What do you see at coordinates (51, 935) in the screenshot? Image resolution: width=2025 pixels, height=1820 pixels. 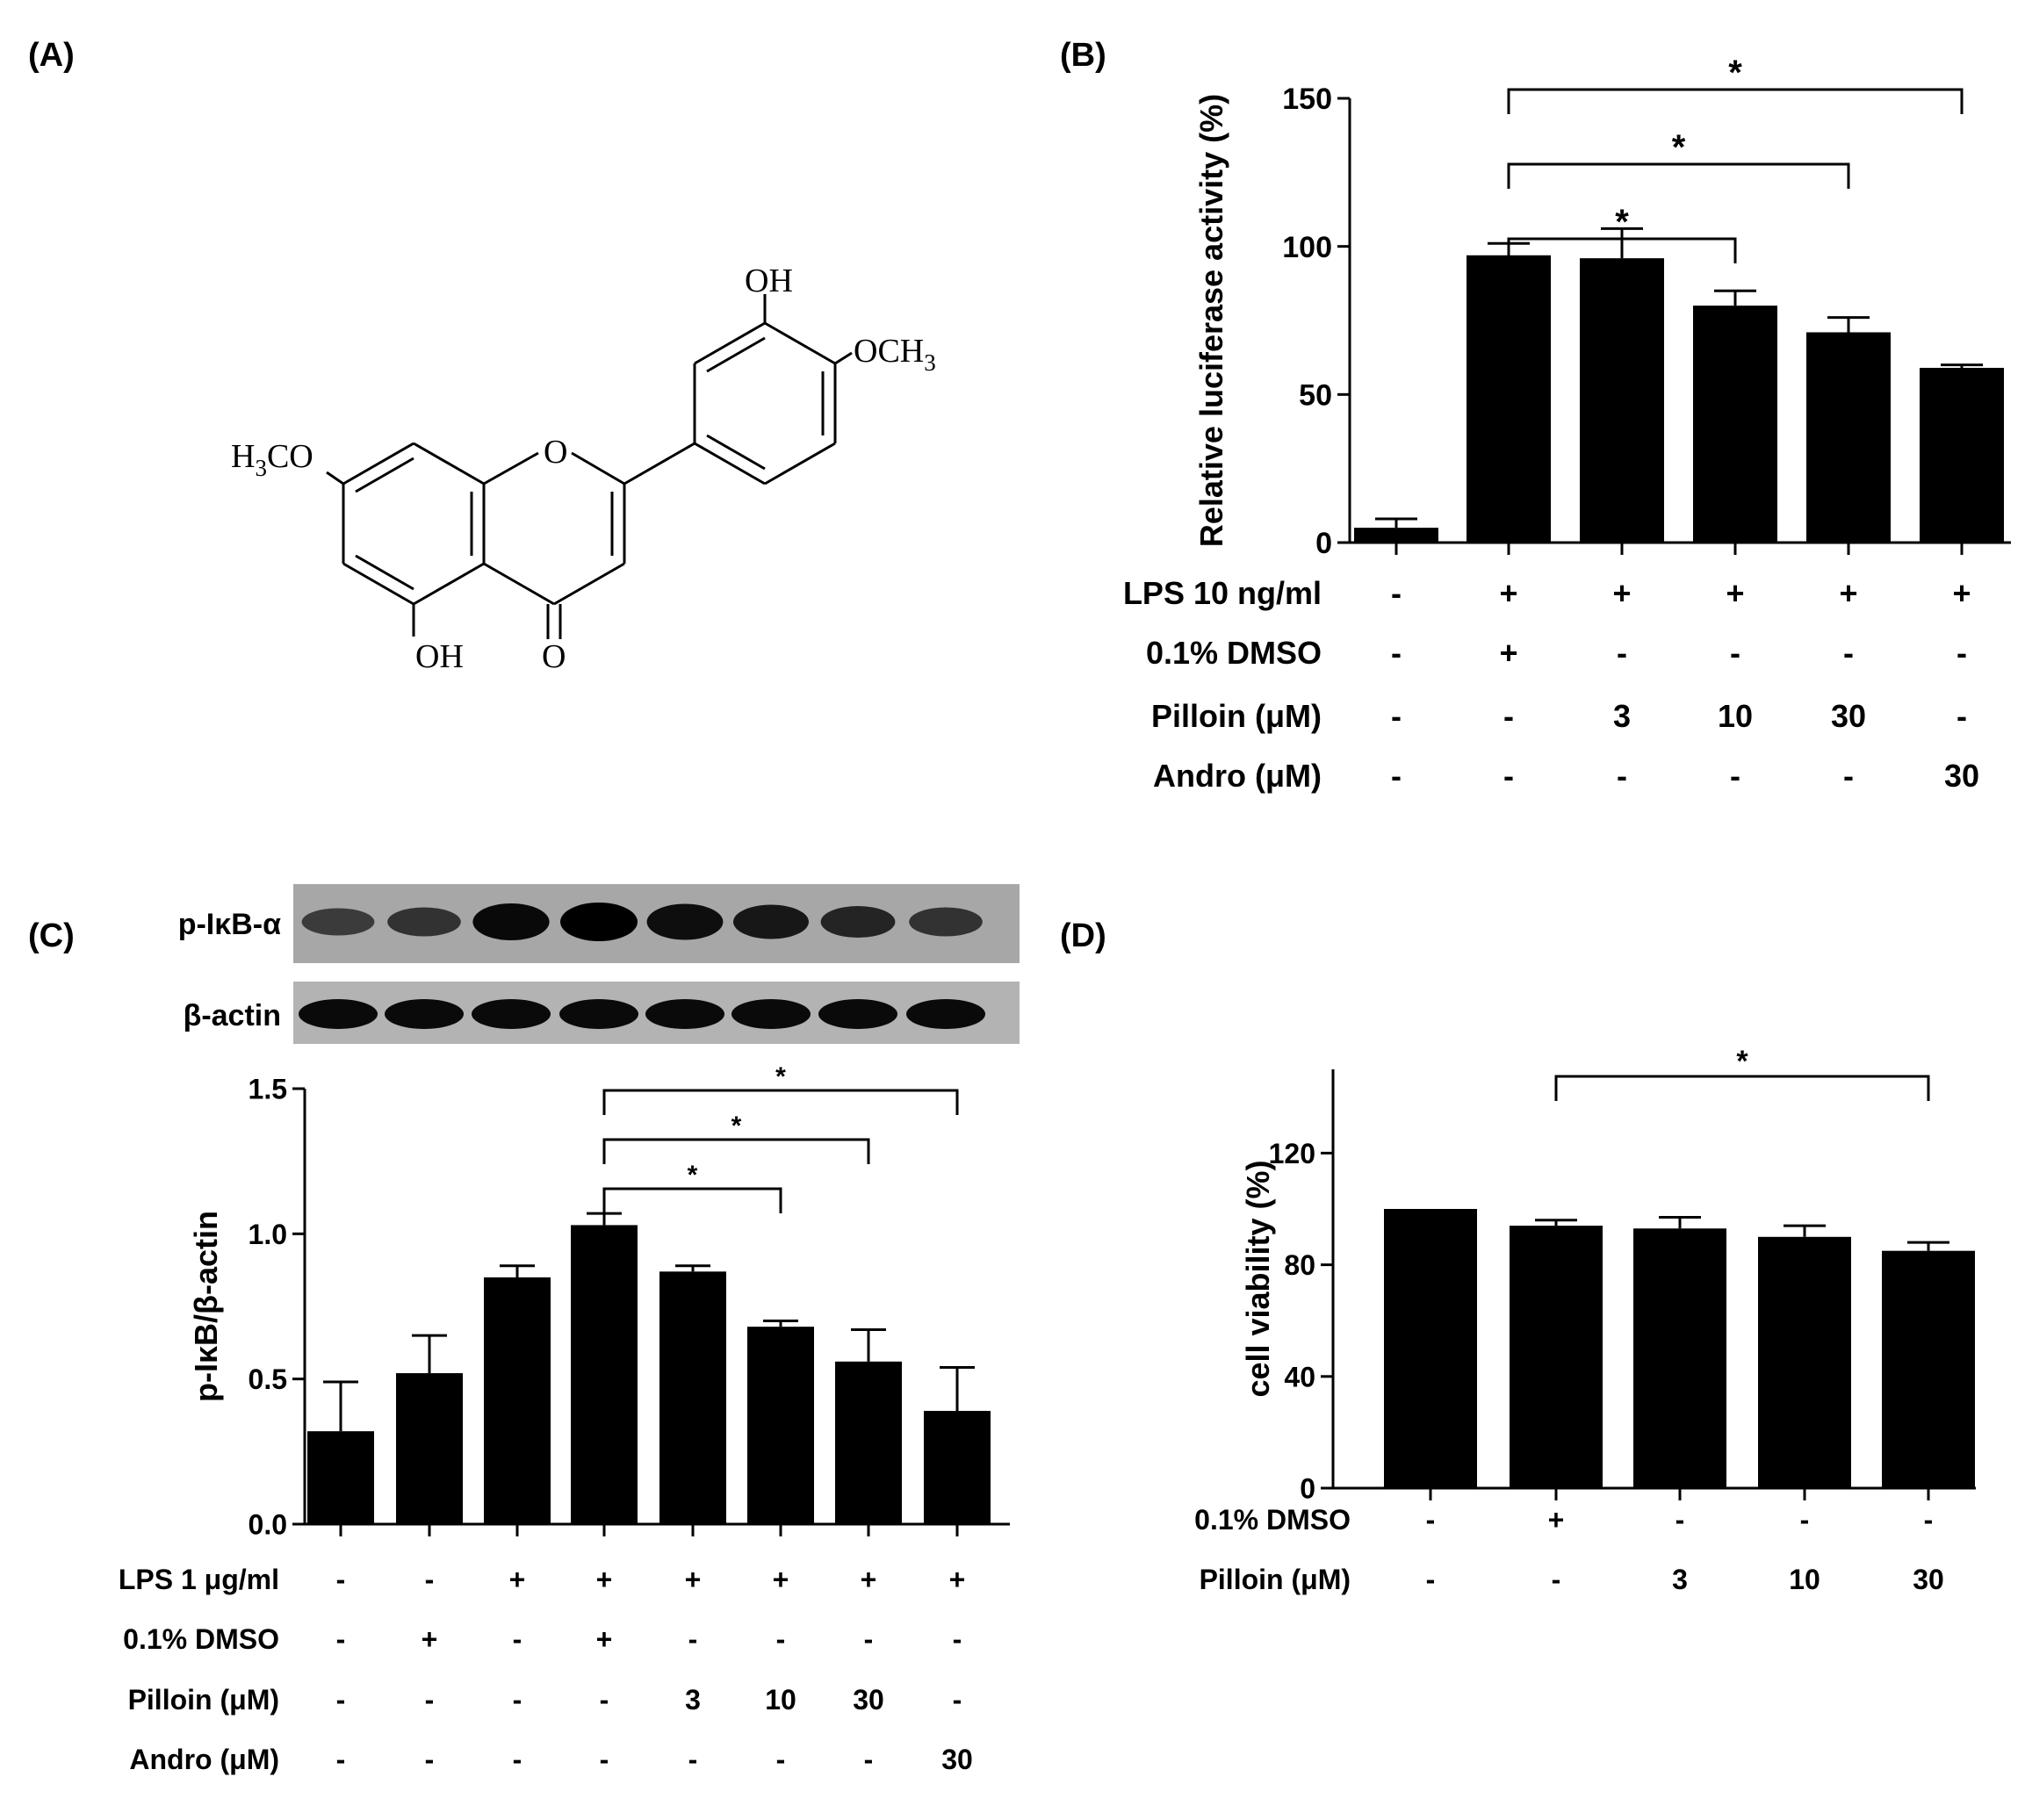 I see `panel-c-label: (C)` at bounding box center [51, 935].